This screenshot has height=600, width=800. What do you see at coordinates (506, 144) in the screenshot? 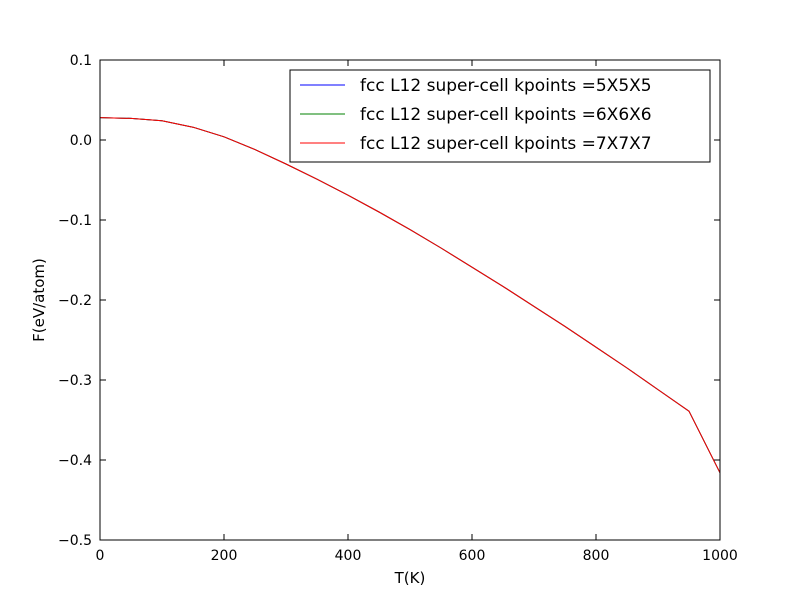
I see `legend-label-3: fcc L12 super-cell kpoints =7X7X7` at bounding box center [506, 144].